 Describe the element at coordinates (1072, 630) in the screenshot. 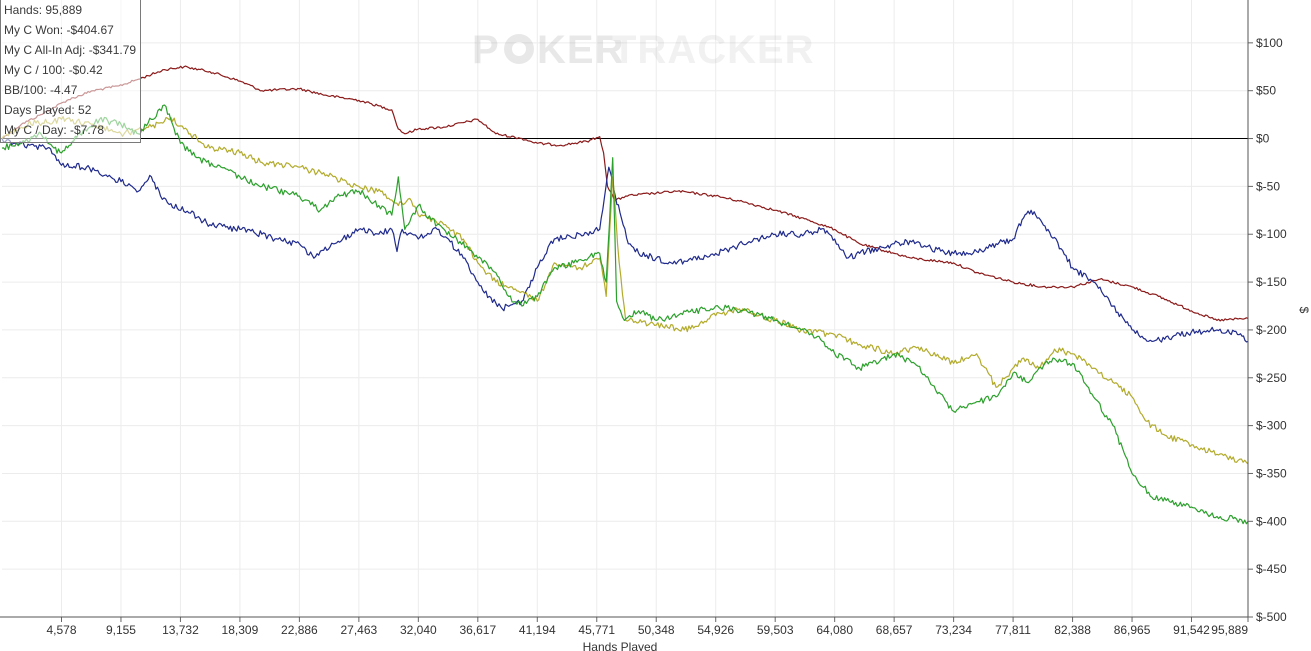

I see `x-tick-label: 82,388` at that location.